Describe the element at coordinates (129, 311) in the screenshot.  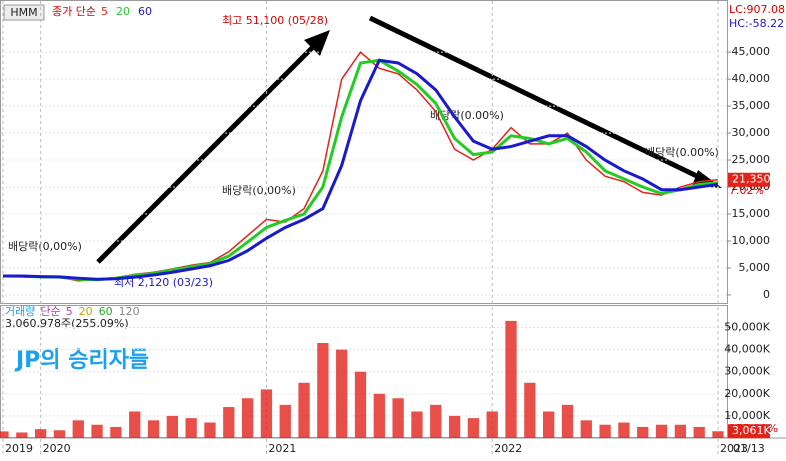
I see `volume-legend: 120` at that location.